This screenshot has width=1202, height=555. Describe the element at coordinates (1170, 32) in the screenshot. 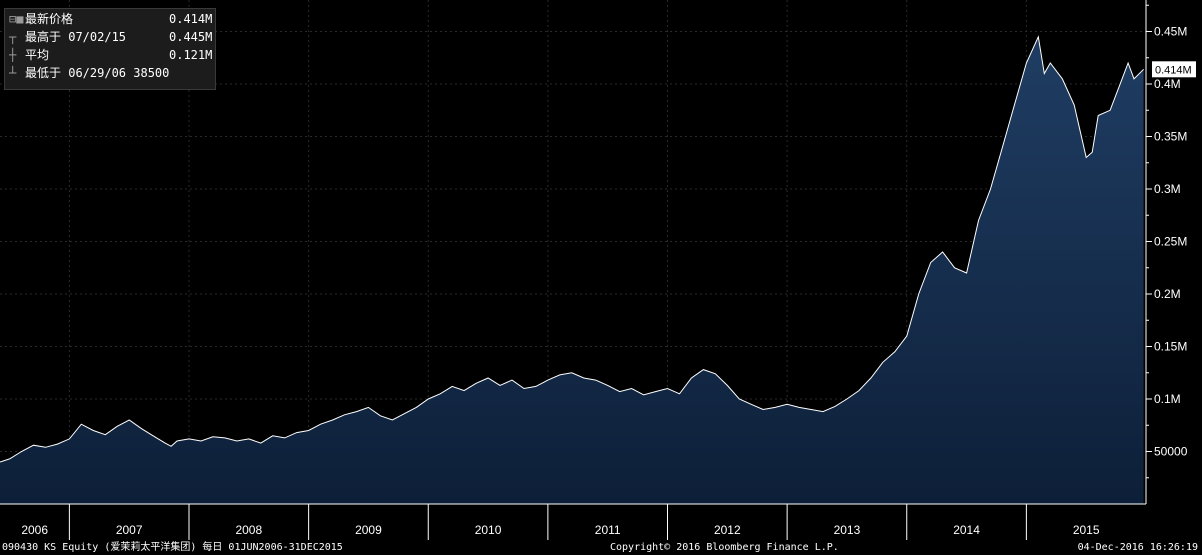

I see `y-tick-label: 0.45M` at that location.